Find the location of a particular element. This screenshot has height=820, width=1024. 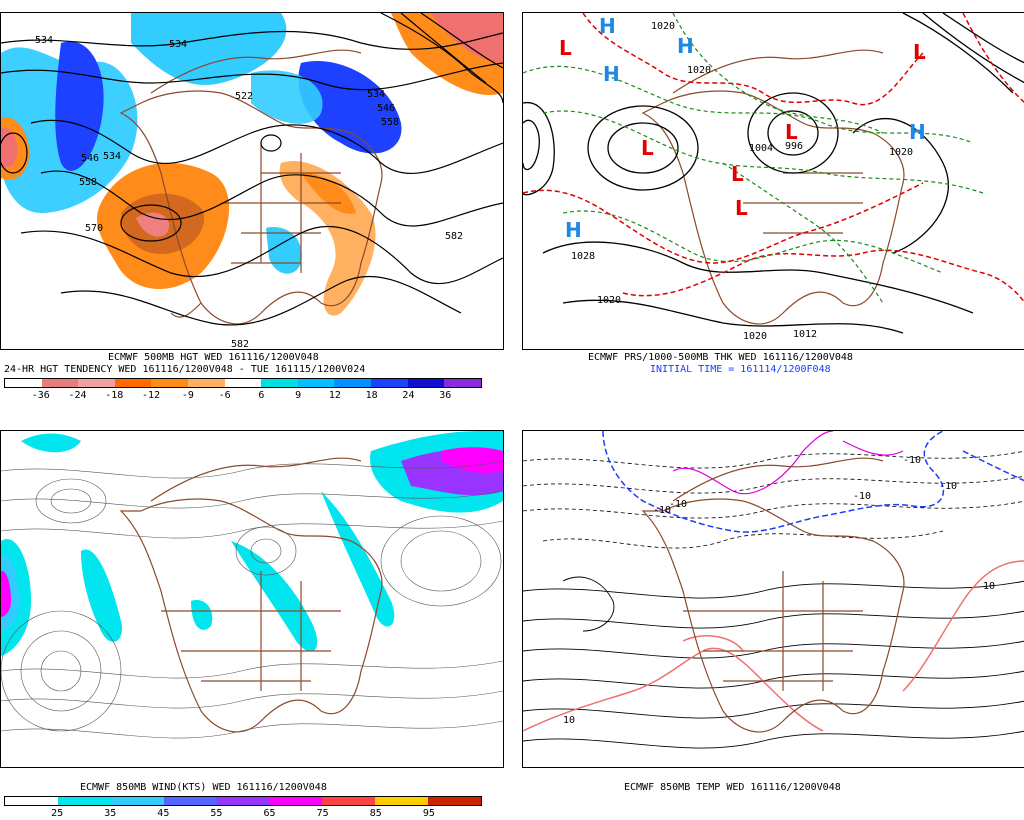

wind-scale-label: 45 is located at coordinates (163, 813).